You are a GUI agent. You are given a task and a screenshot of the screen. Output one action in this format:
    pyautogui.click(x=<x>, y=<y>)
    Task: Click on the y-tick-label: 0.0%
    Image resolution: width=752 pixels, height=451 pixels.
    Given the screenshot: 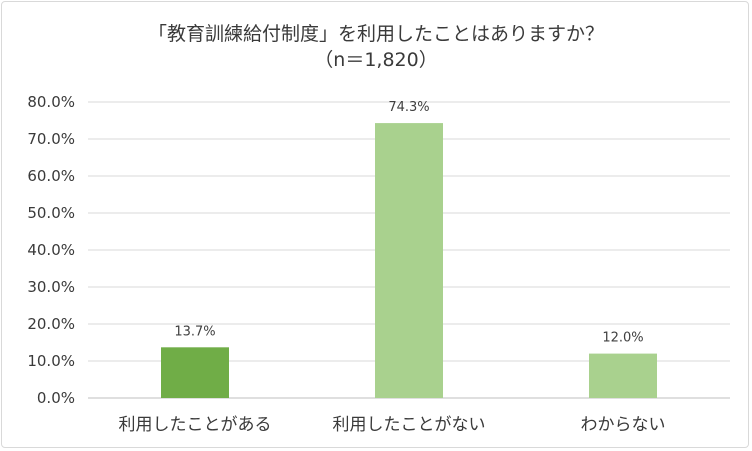 What is the action you would take?
    pyautogui.click(x=56, y=398)
    